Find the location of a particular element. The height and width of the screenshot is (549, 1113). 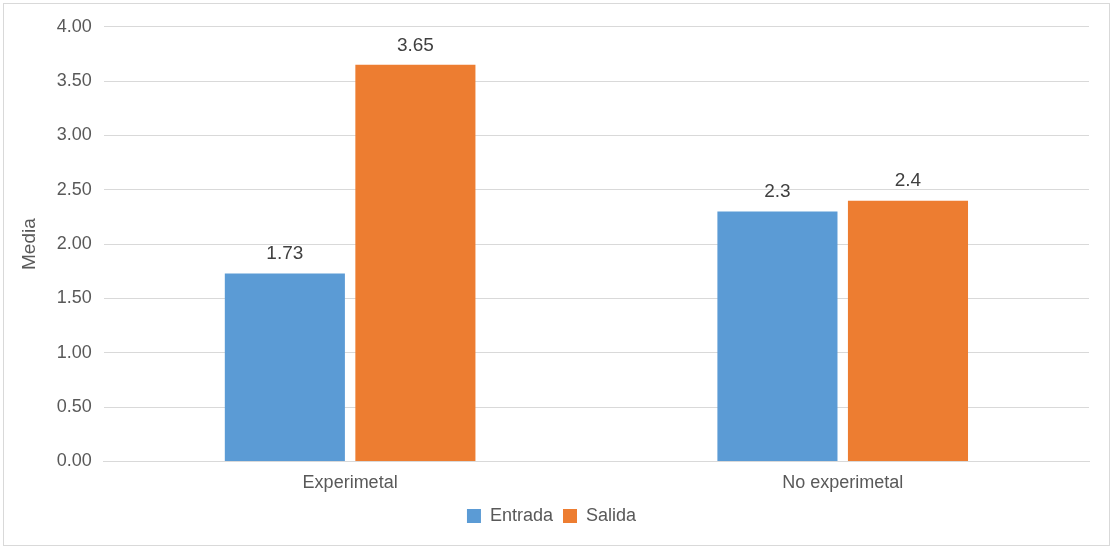

y-tick-label: 2.00 is located at coordinates (74, 243).